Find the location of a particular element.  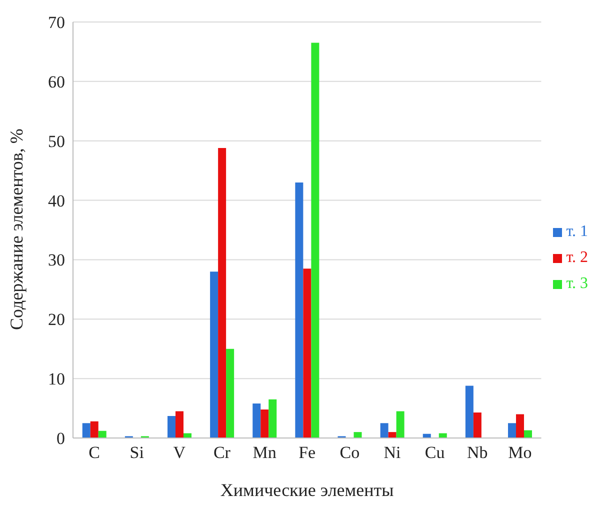

x-tick-label: V is located at coordinates (179, 452).